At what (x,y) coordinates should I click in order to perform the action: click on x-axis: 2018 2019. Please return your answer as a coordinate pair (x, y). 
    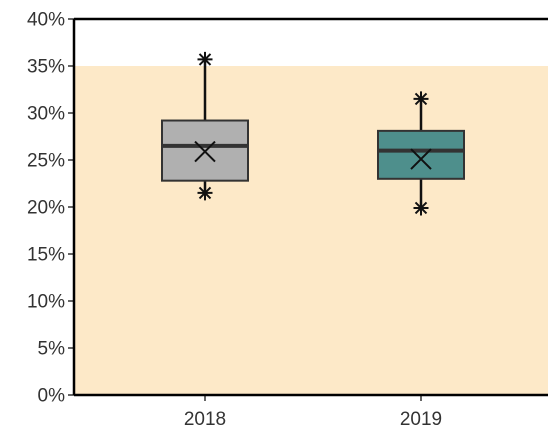
    Looking at the image, I should click on (313, 412).